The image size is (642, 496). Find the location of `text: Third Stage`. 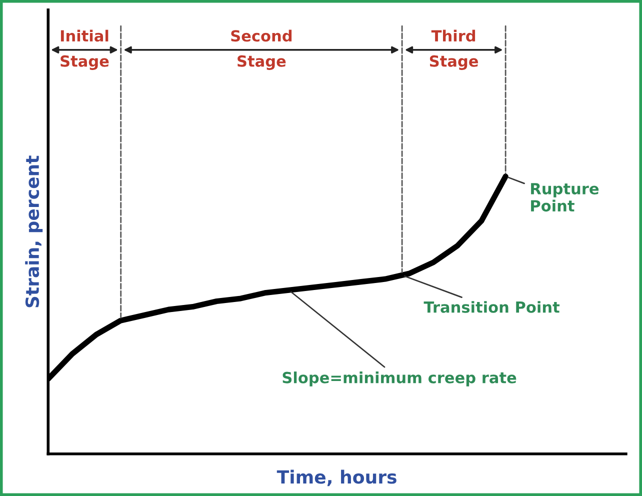

text: Third Stage is located at coordinates (454, 50).